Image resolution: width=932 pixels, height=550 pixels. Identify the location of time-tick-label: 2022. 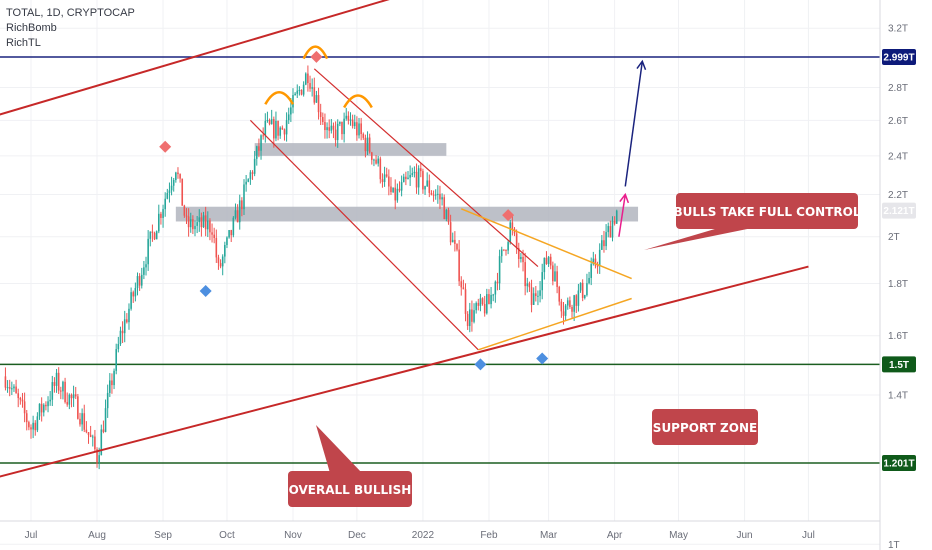
(423, 535).